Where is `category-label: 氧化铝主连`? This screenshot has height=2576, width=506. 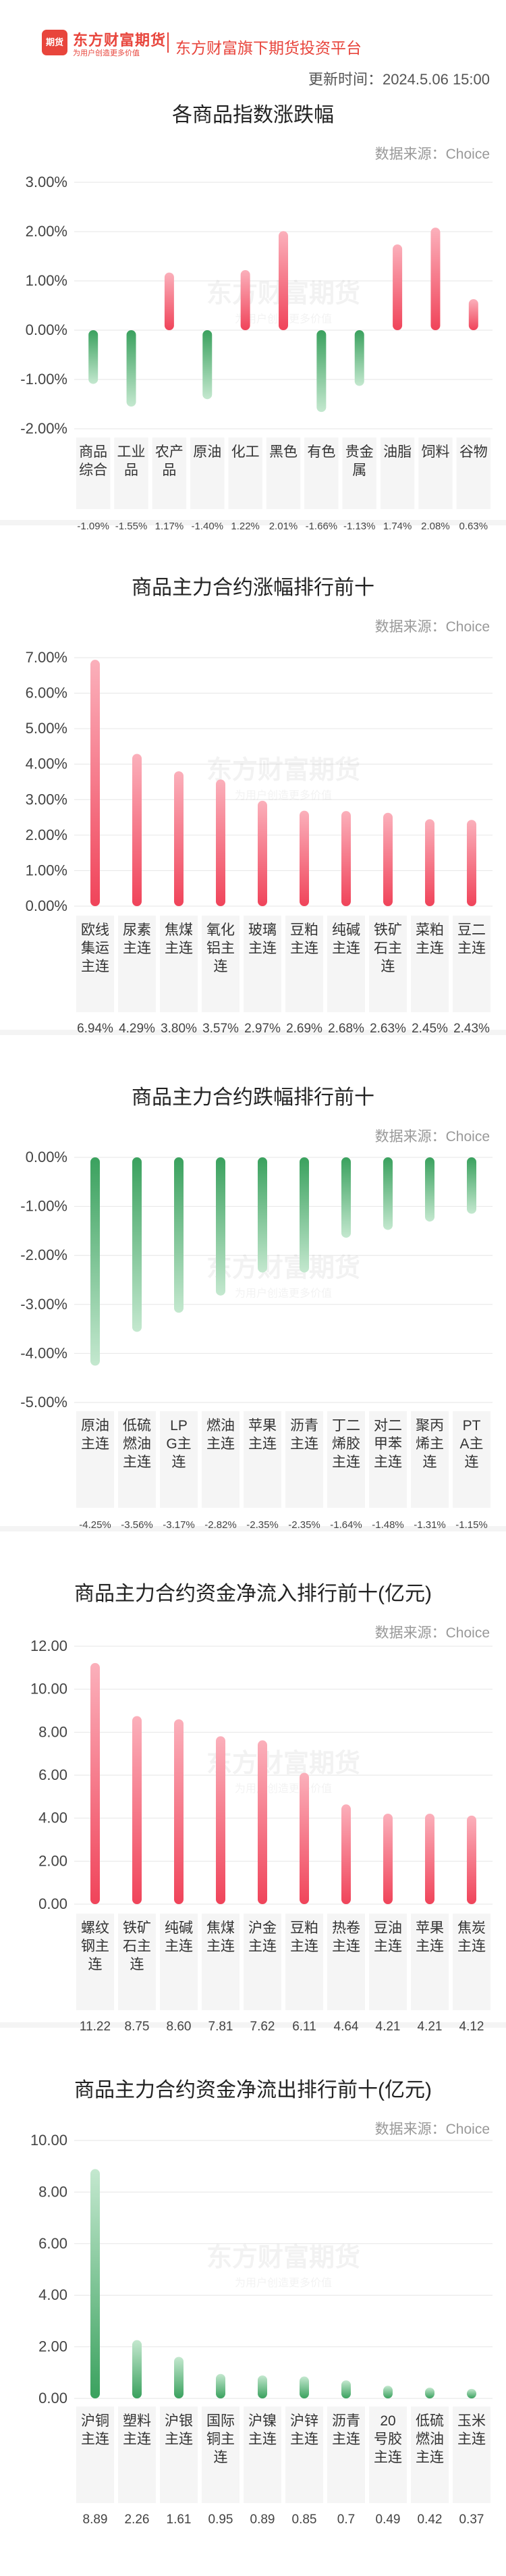
category-label: 氧化铝主连 is located at coordinates (220, 948).